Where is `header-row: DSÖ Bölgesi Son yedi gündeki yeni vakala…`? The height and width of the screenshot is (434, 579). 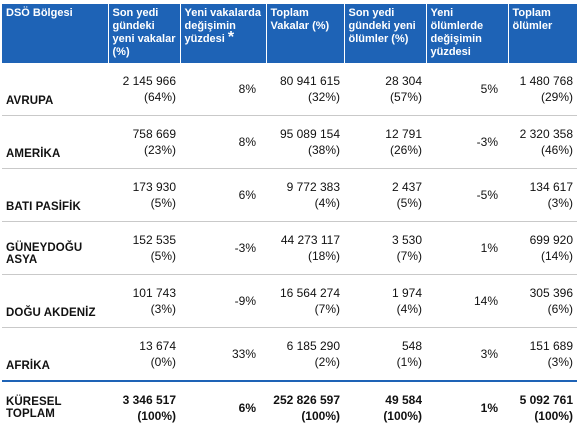
header-row: DSÖ Bölgesi Son yedi gündeki yeni vakala… is located at coordinates (289, 33).